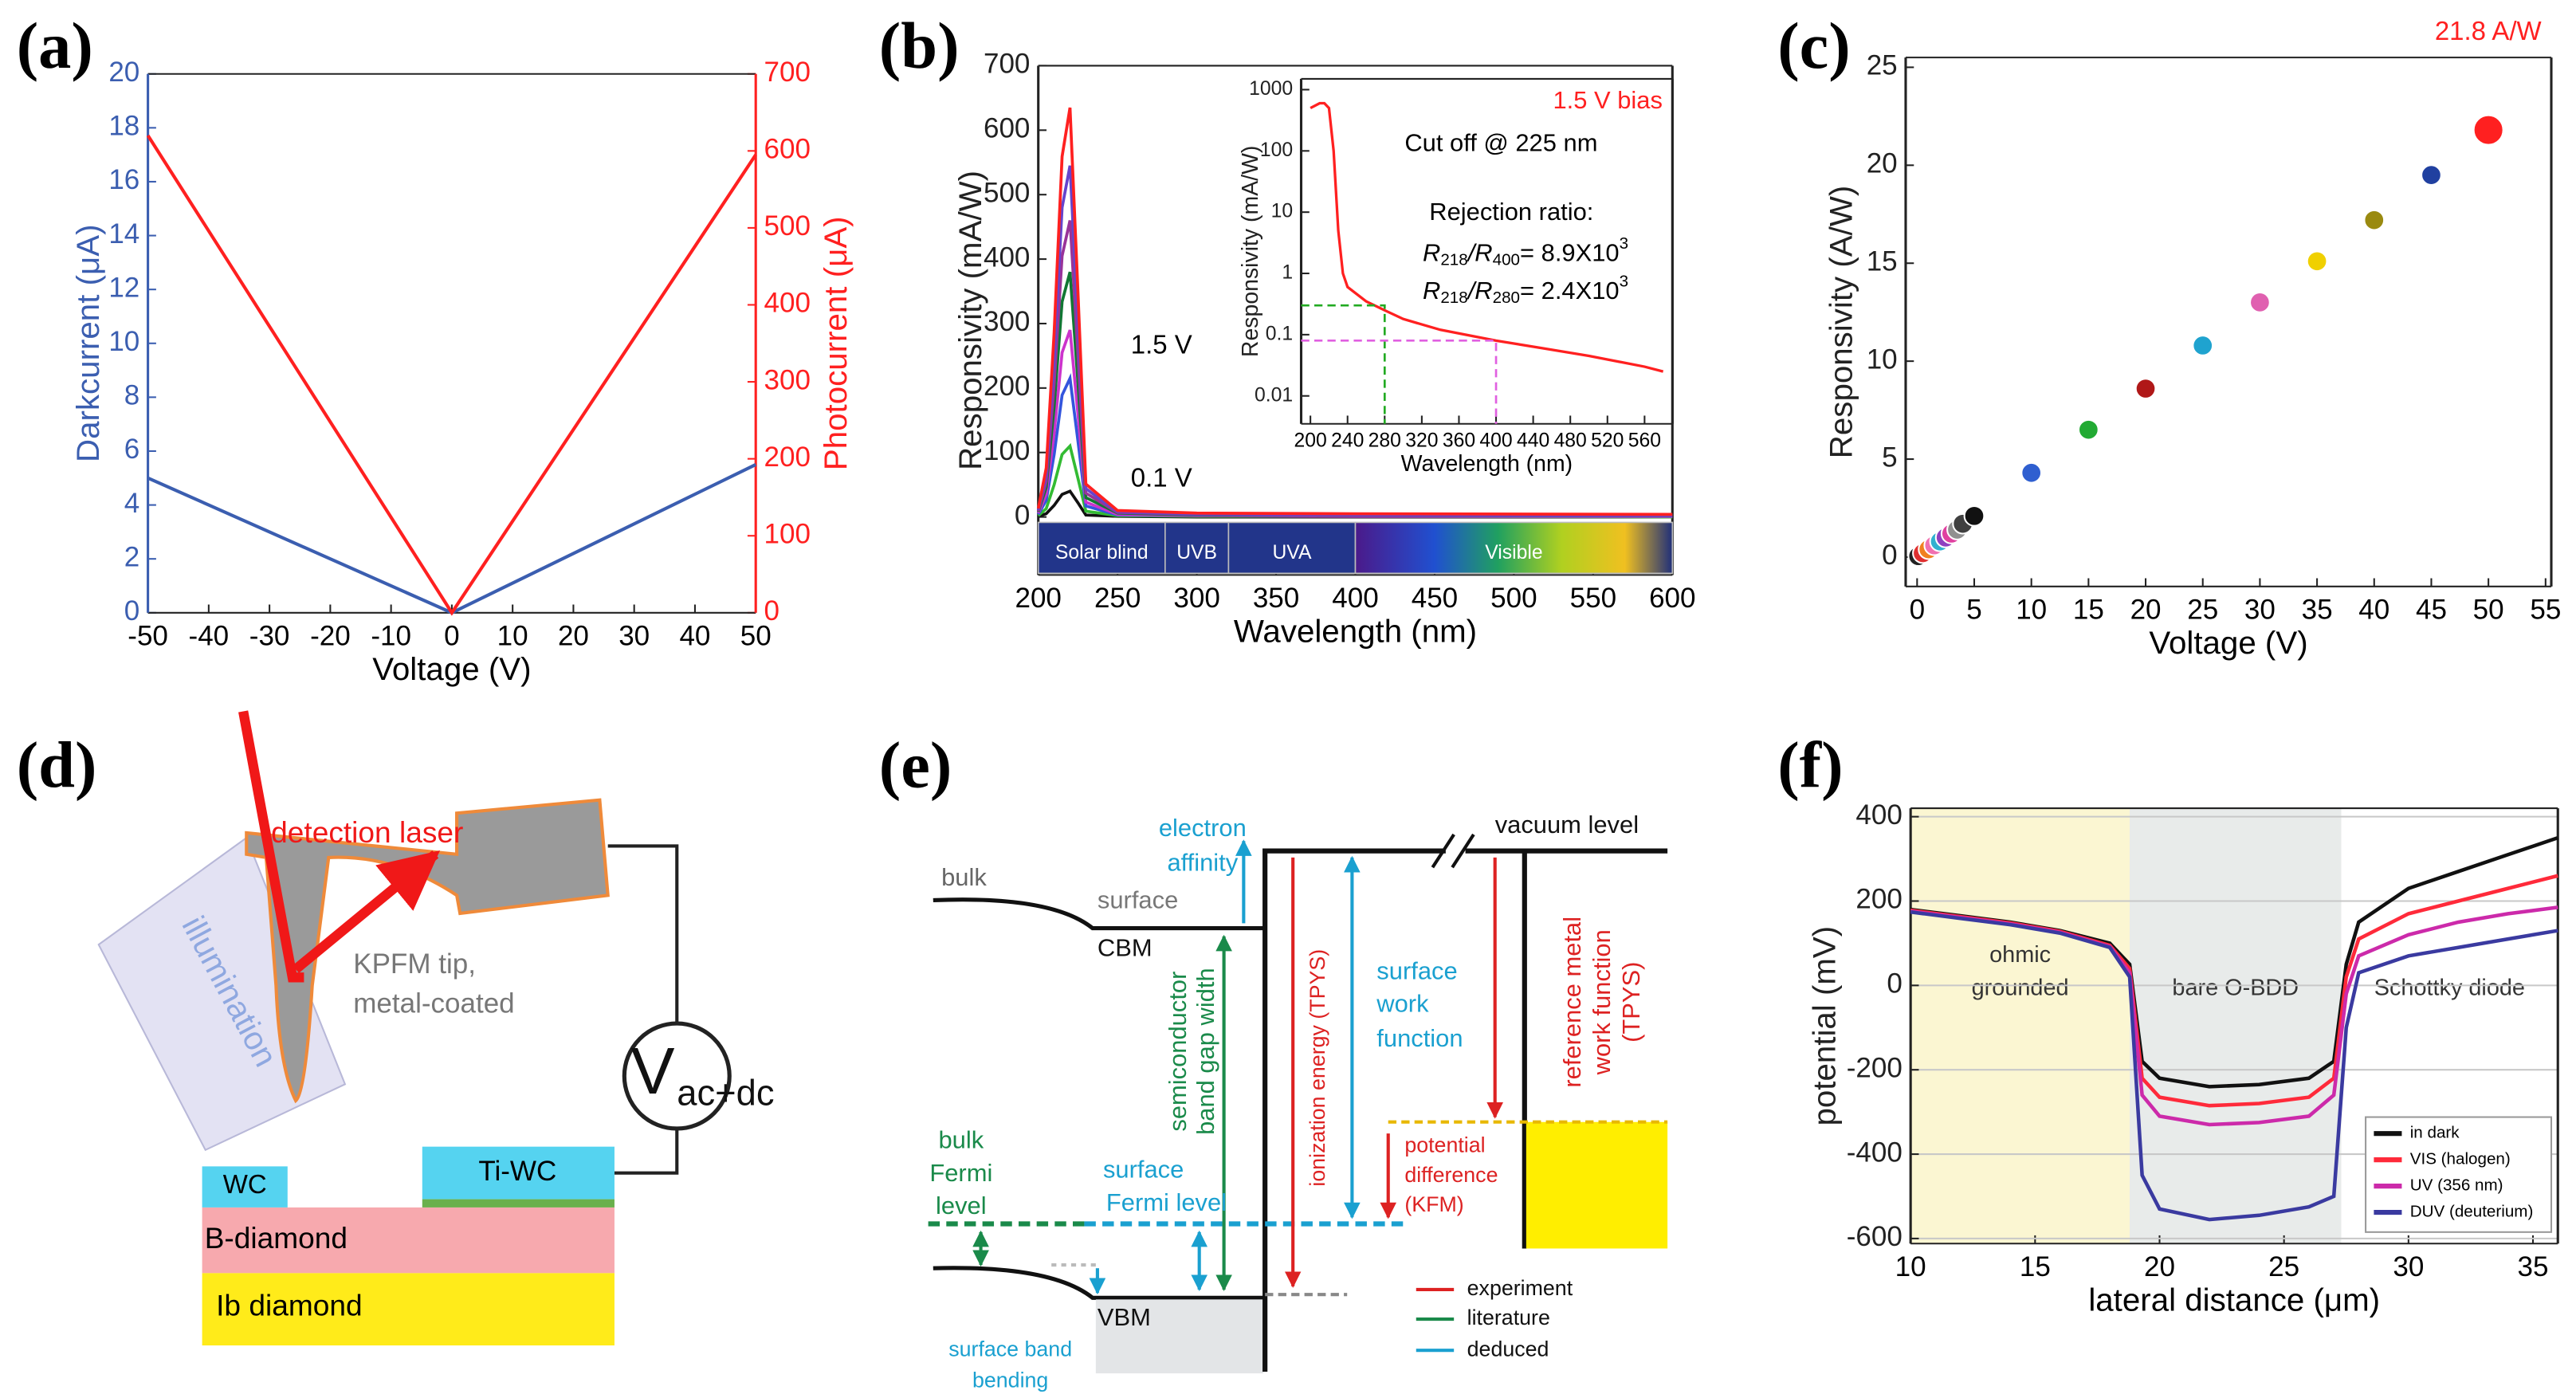  What do you see at coordinates (1276, 150) in the screenshot?
I see `y-tick-label: 100` at bounding box center [1276, 150].